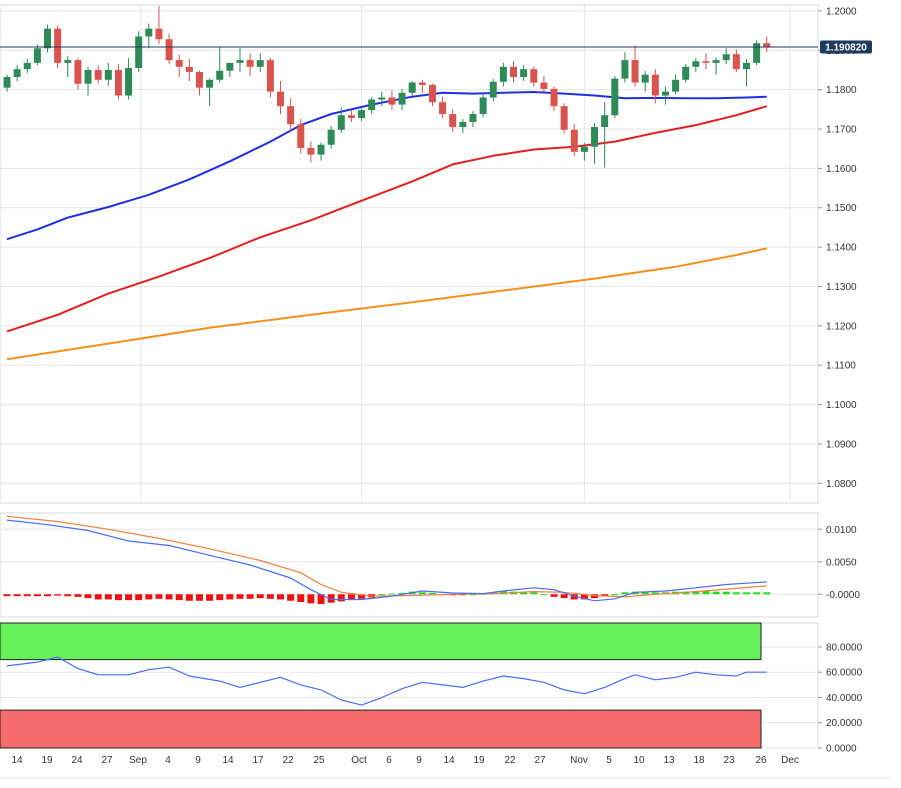  Describe the element at coordinates (386, 560) in the screenshot. I see `macd-line` at that location.